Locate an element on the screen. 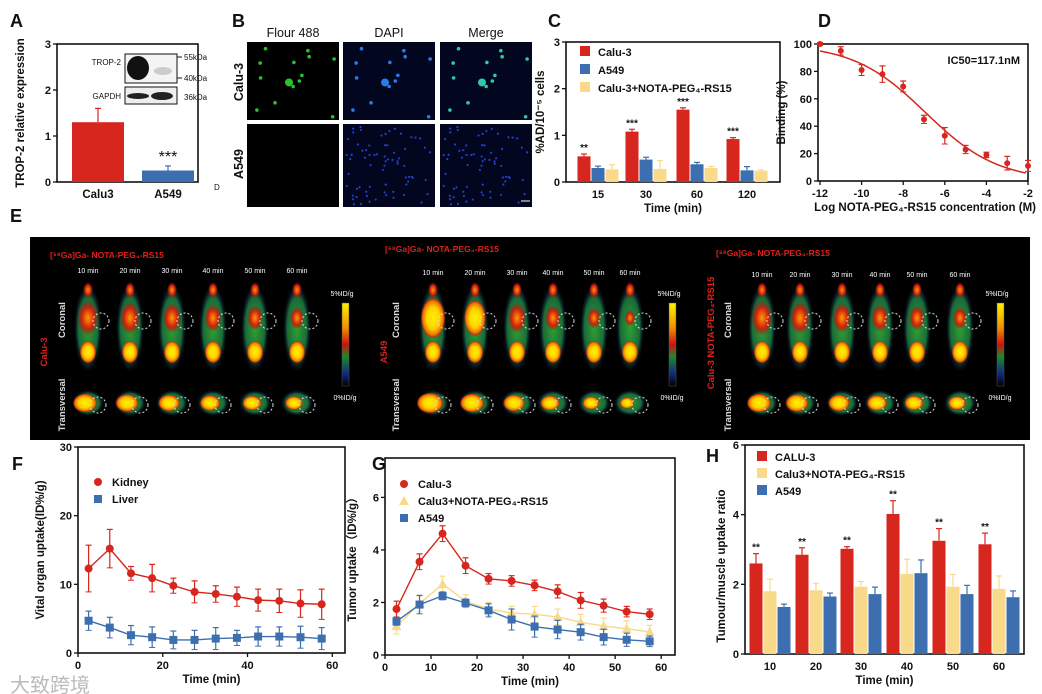 The image size is (1042, 694). x-tick-label: 30 is located at coordinates (646, 195).